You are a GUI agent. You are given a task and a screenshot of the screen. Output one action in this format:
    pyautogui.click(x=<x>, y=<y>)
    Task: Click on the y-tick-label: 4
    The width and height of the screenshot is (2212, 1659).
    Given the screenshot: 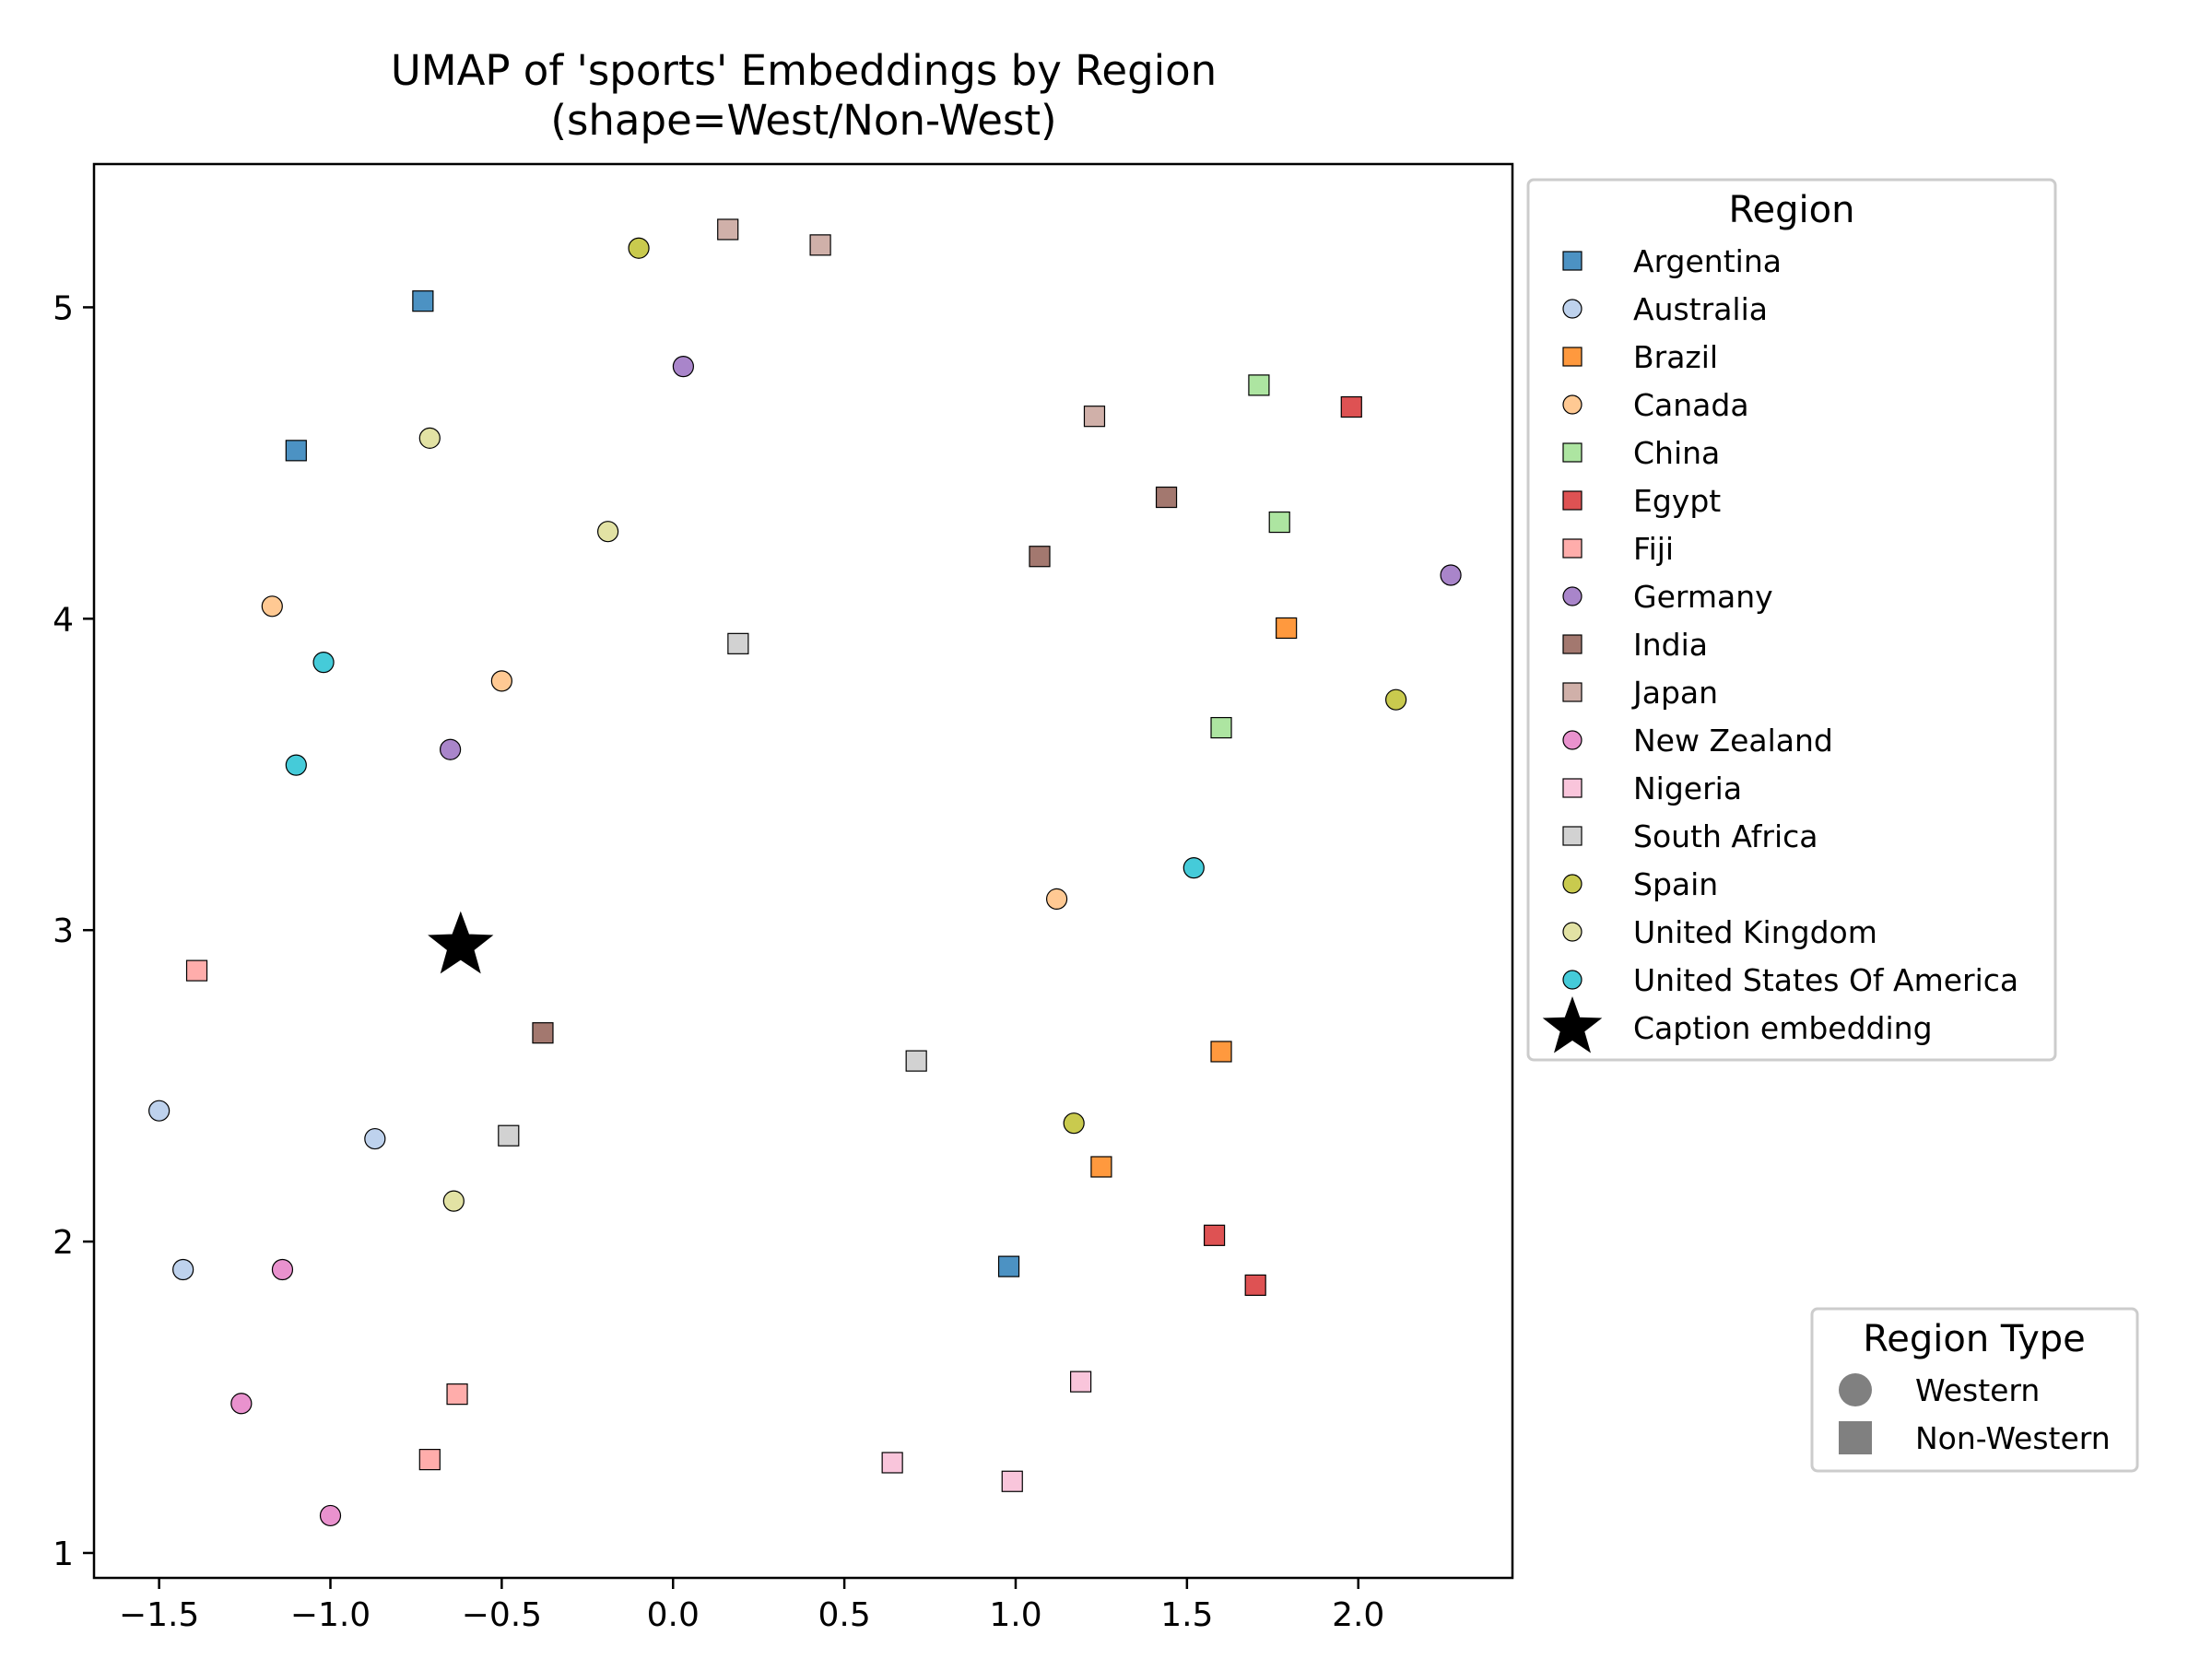 What is the action you would take?
    pyautogui.click(x=63, y=620)
    